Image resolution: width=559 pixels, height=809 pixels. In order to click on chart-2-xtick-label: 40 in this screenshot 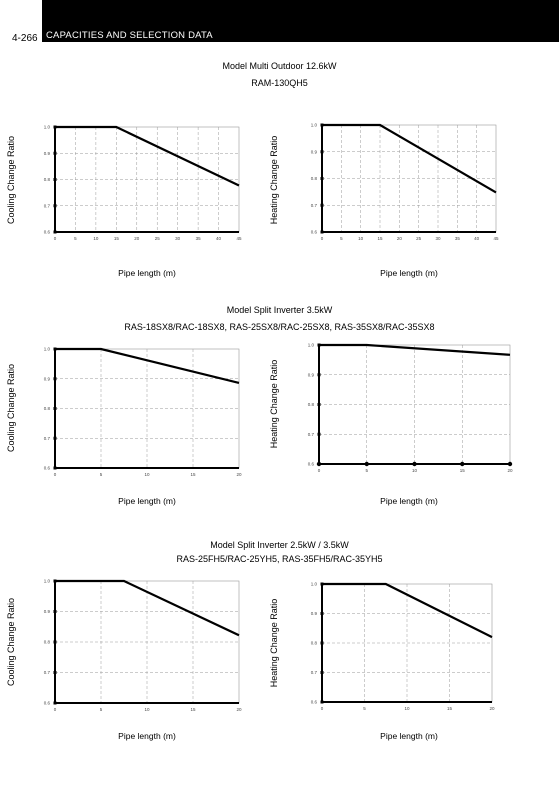, I will do `click(477, 238)`.